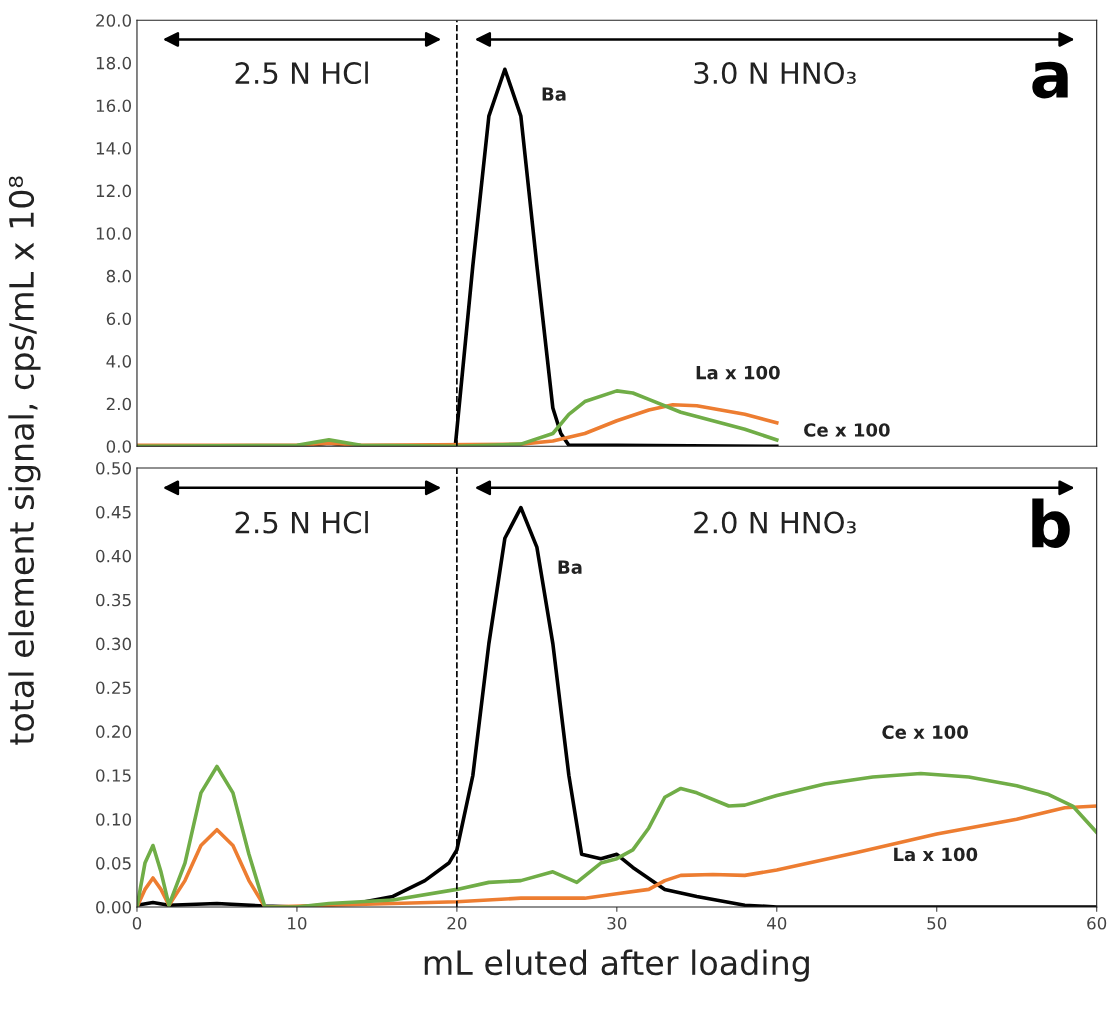 The image size is (1110, 1012). Describe the element at coordinates (119, 276) in the screenshot. I see `y-tick-label: 8.0` at that location.